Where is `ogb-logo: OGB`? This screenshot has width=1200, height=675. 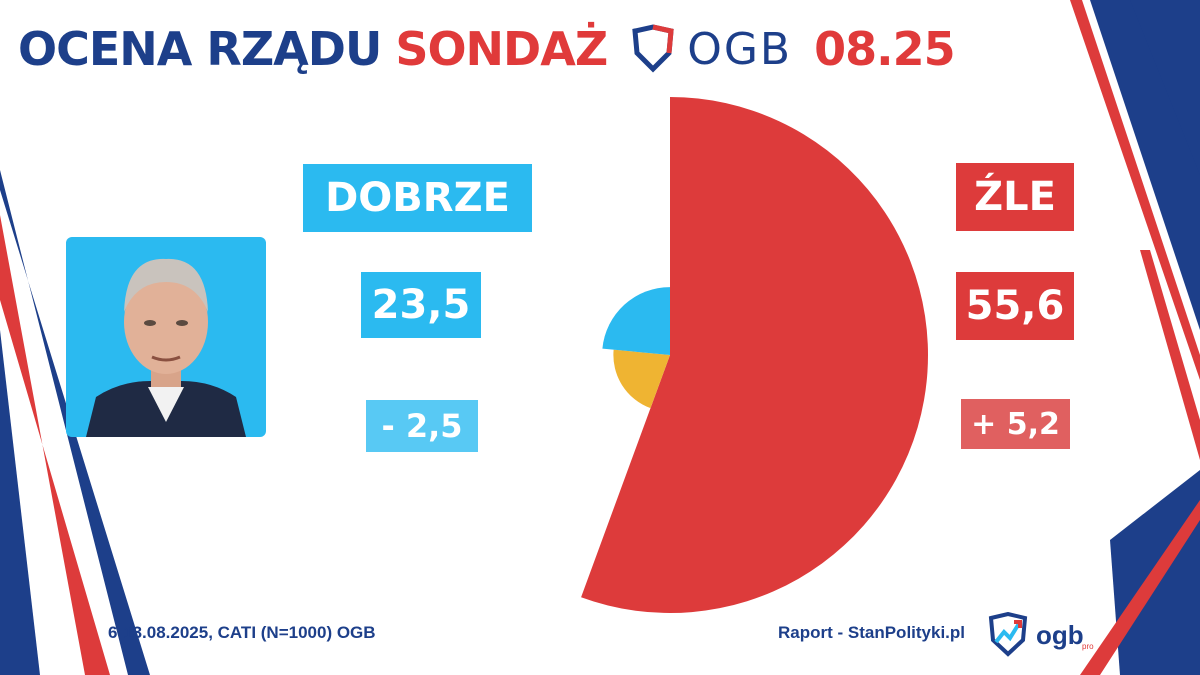
ogb-logo: OGB is located at coordinates (710, 49).